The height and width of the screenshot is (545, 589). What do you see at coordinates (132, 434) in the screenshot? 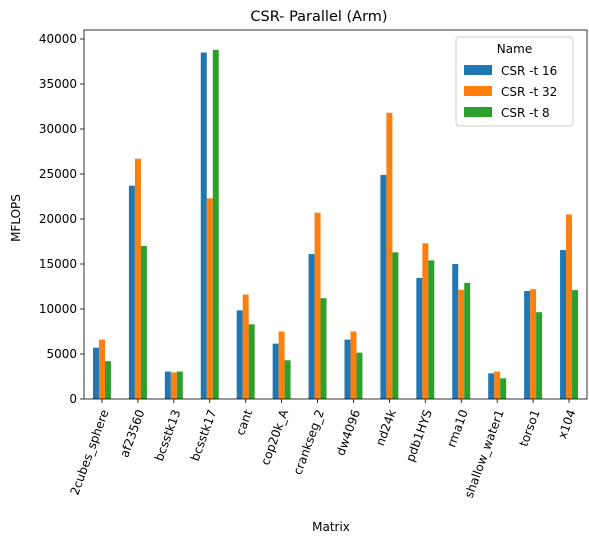
I see `x-tick-label: af23560` at bounding box center [132, 434].